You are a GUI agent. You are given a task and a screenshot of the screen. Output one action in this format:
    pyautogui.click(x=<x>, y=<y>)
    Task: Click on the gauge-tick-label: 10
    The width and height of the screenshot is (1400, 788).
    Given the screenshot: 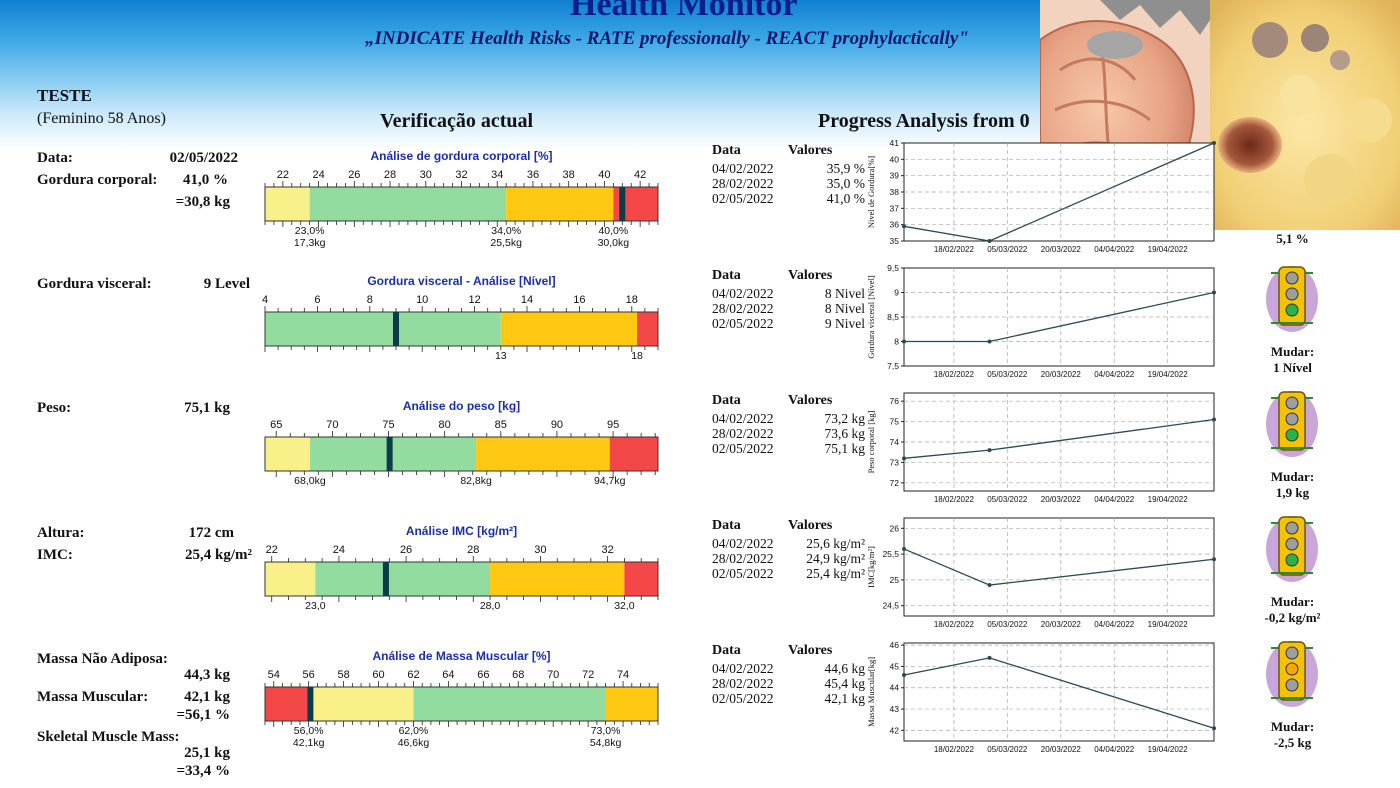 What is the action you would take?
    pyautogui.click(x=422, y=300)
    